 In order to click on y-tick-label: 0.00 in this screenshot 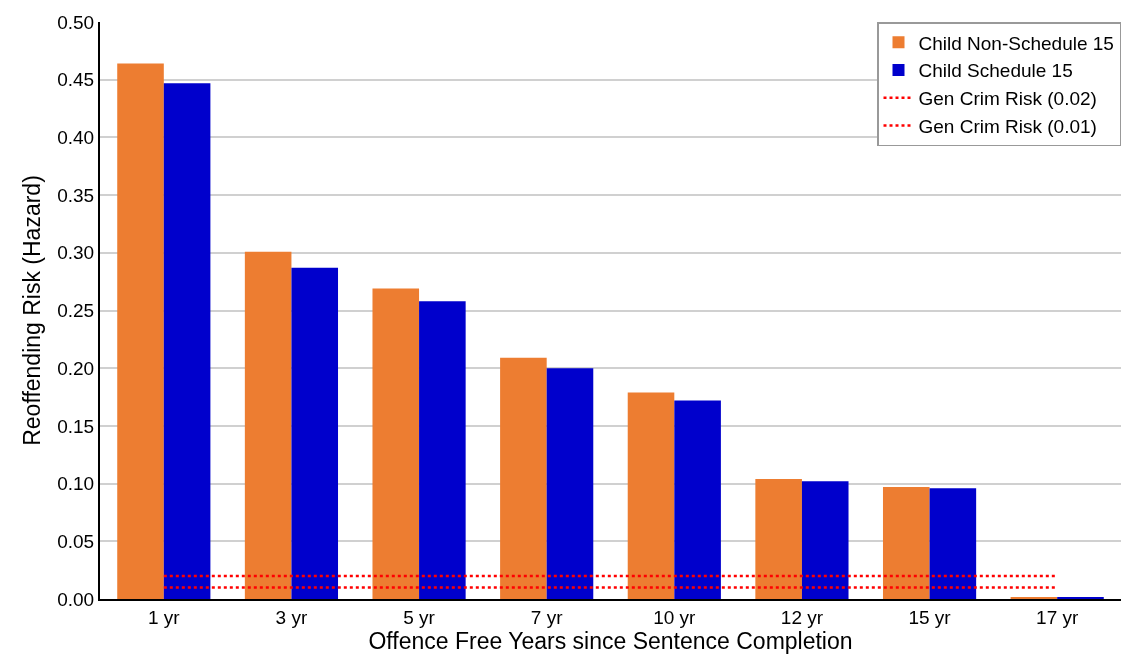, I will do `click(76, 599)`.